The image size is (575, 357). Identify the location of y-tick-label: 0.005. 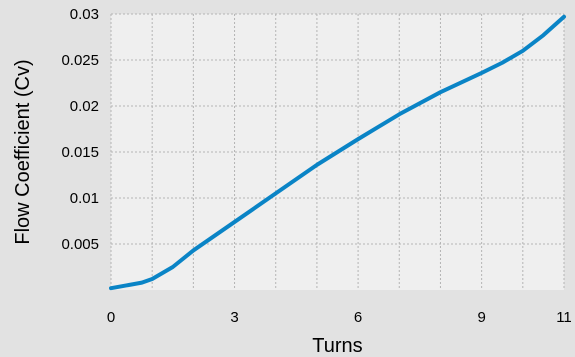
(80, 244).